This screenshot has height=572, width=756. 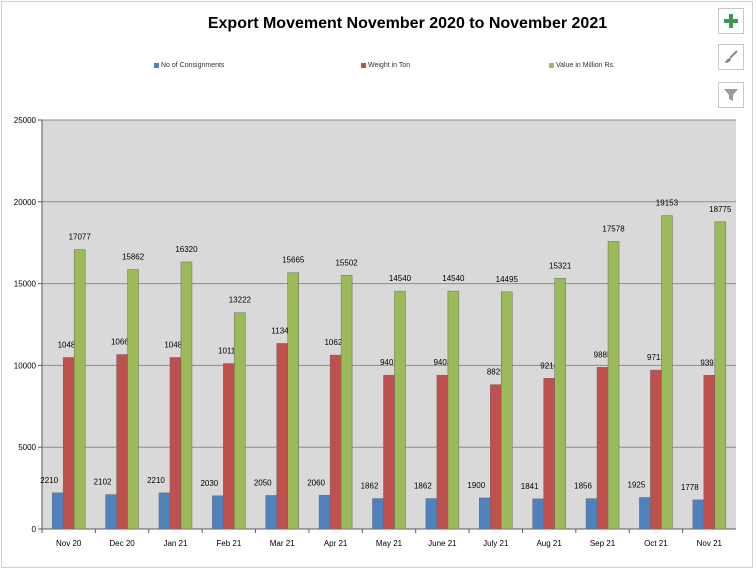 What do you see at coordinates (336, 543) in the screenshot?
I see `x-tick-label: Apr 21` at bounding box center [336, 543].